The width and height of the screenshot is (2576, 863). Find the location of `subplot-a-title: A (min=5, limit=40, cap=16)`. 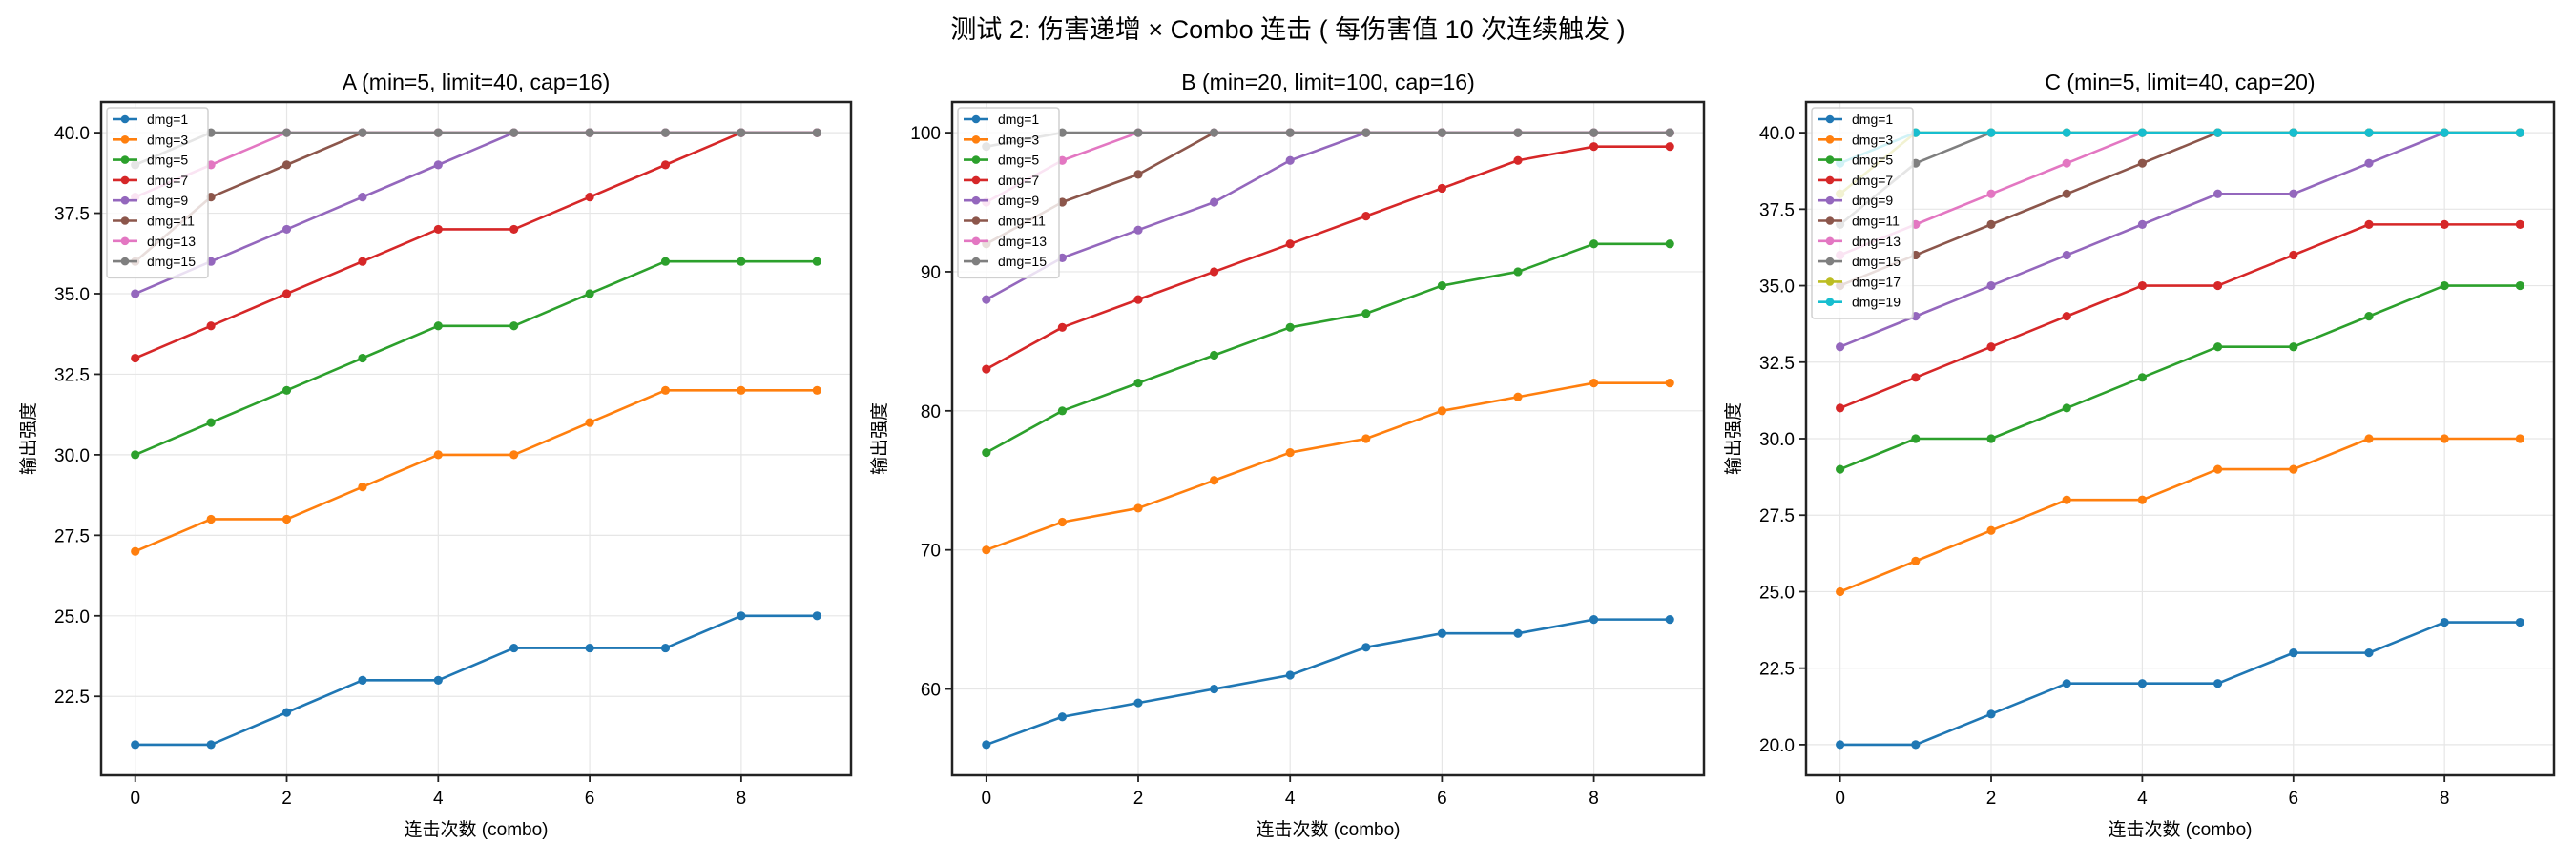

subplot-a-title: A (min=5, limit=40, cap=16) is located at coordinates (477, 82).